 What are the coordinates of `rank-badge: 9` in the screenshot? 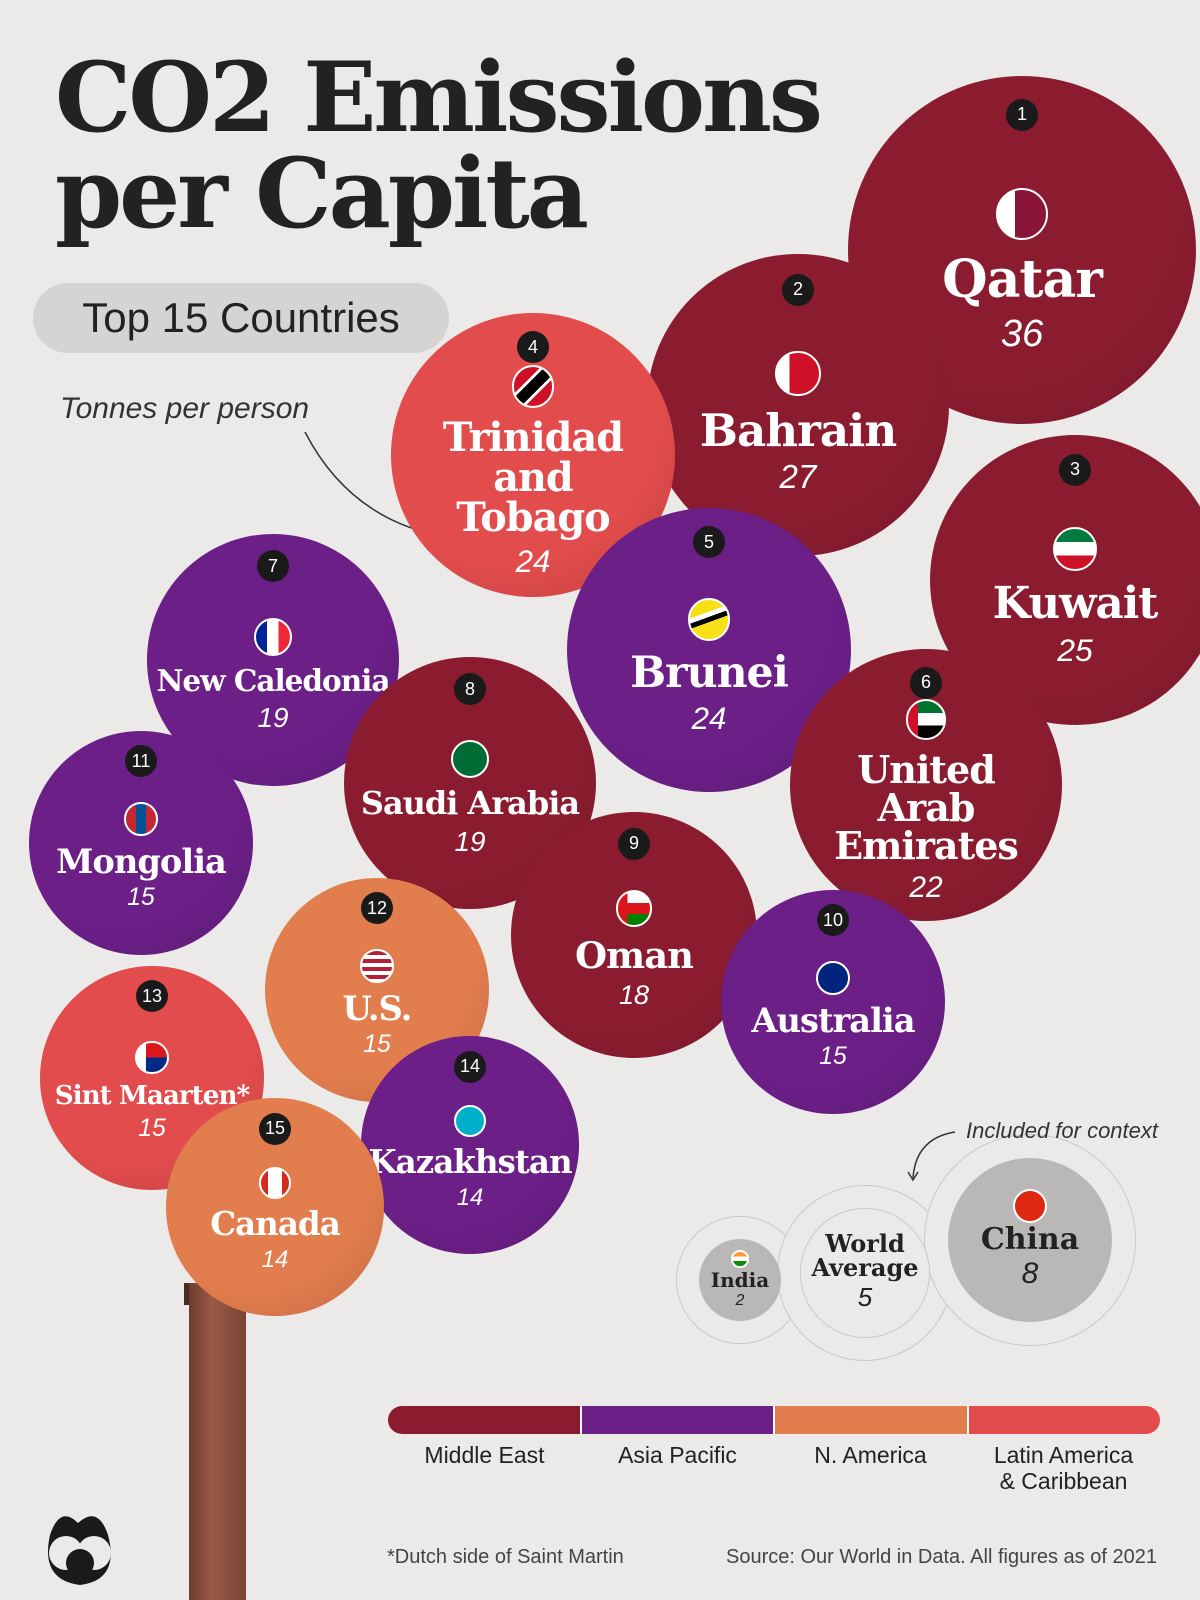 It's located at (633, 843).